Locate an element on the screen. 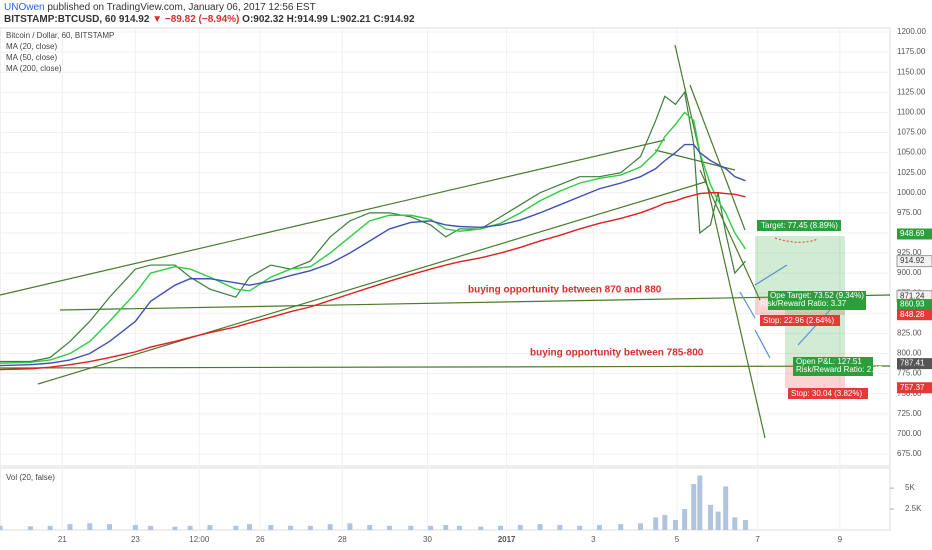  x-tick-label: 7 is located at coordinates (757, 539).